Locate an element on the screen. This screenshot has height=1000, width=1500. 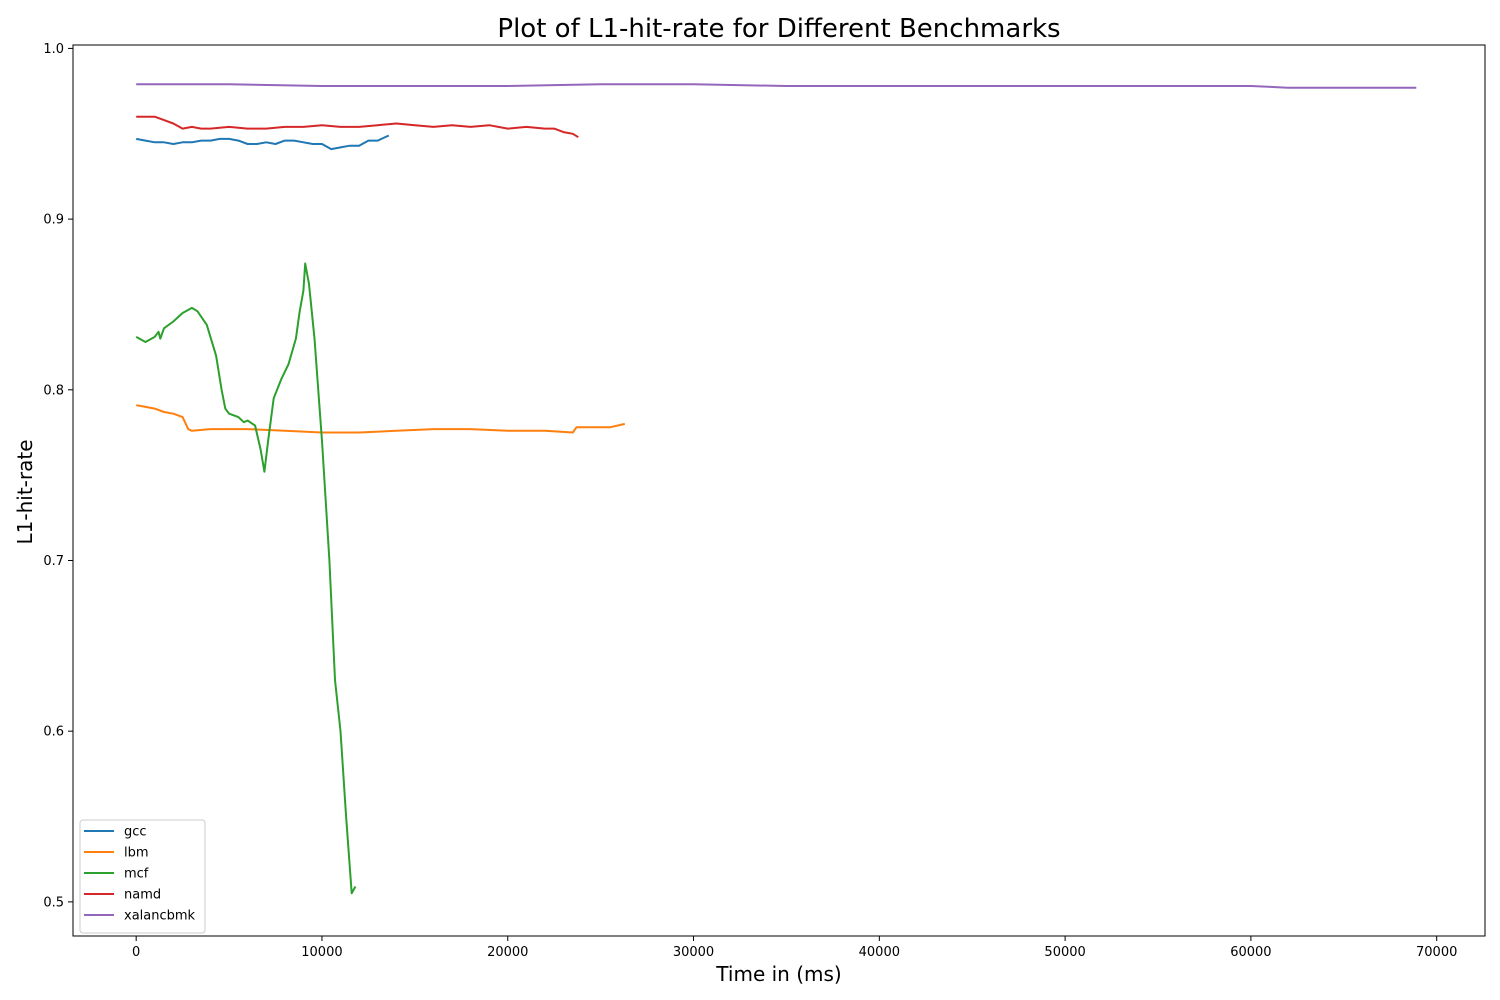
legend-box is located at coordinates (142, 876).